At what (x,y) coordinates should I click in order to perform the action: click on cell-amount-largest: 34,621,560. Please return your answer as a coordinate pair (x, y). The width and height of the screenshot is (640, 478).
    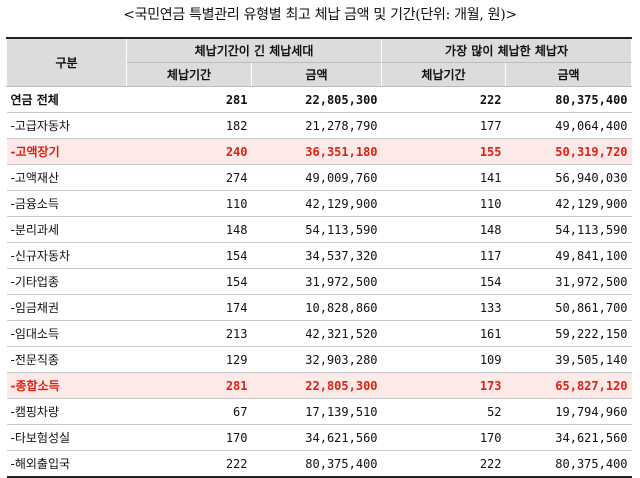
    Looking at the image, I should click on (568, 437).